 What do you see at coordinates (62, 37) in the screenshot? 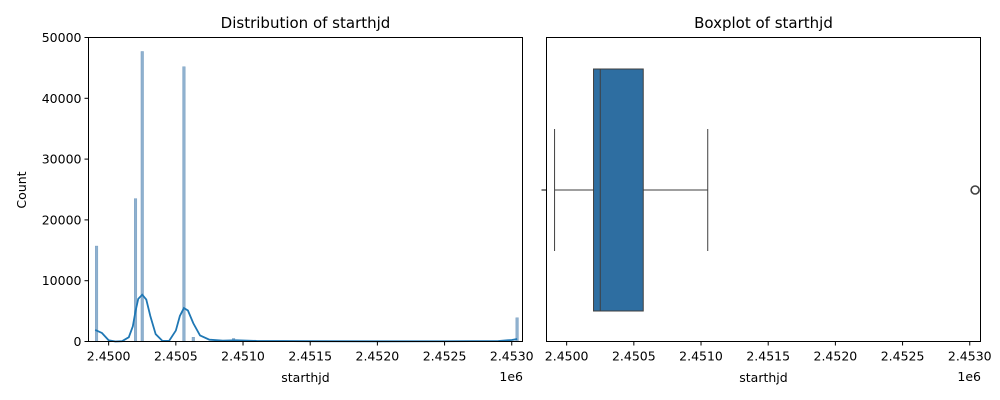
I see `y-tick-label: 50000` at bounding box center [62, 37].